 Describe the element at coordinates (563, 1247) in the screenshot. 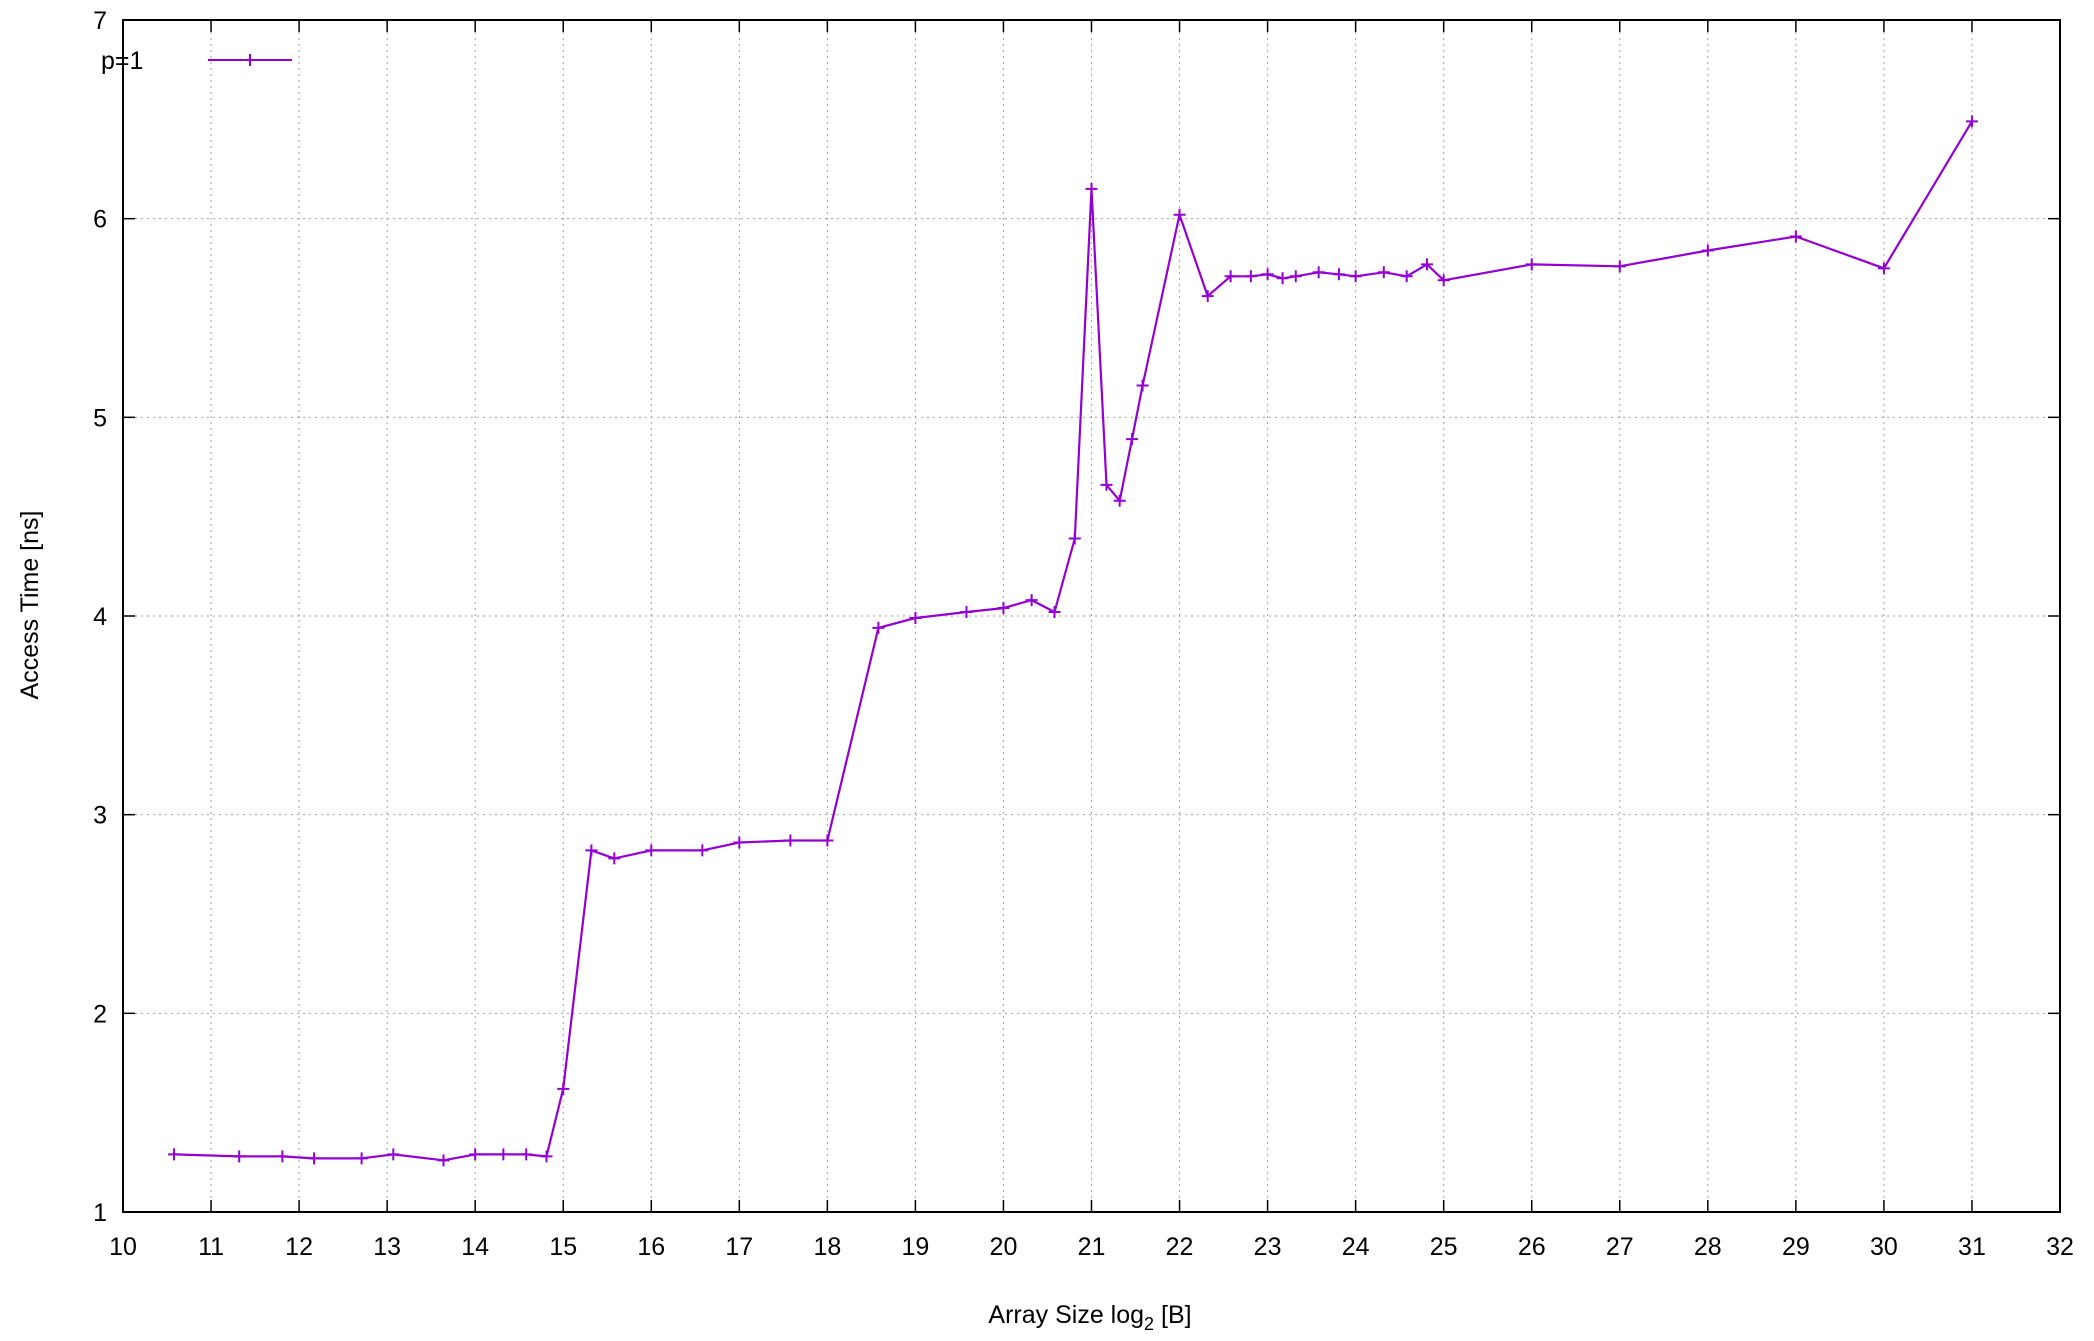

I see `x-tick-label: 15` at that location.